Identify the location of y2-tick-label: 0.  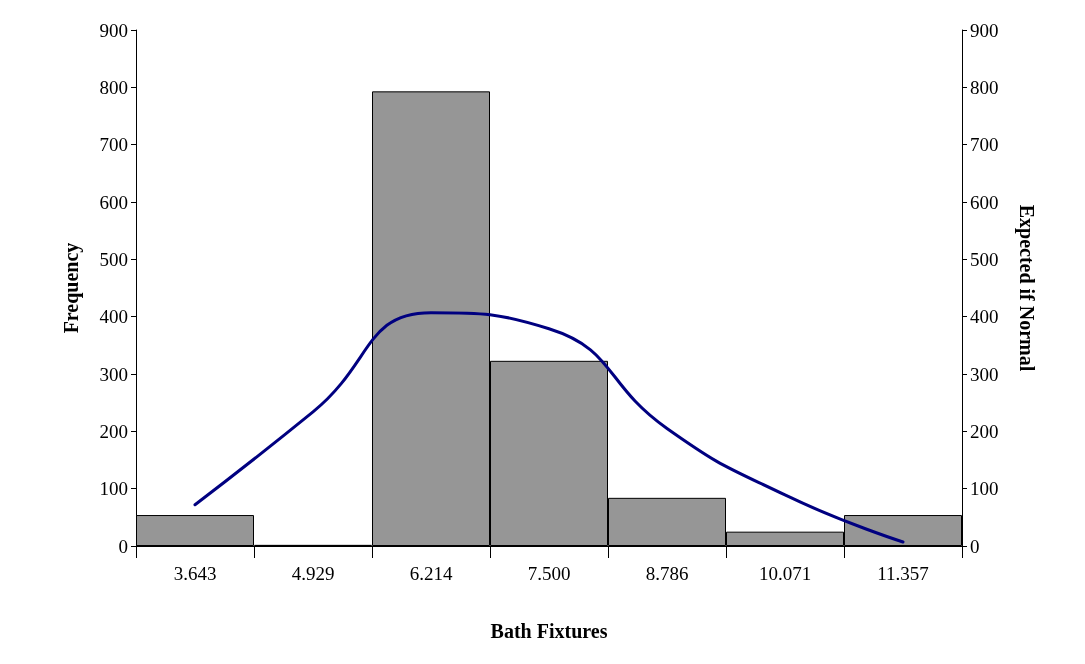
(975, 546).